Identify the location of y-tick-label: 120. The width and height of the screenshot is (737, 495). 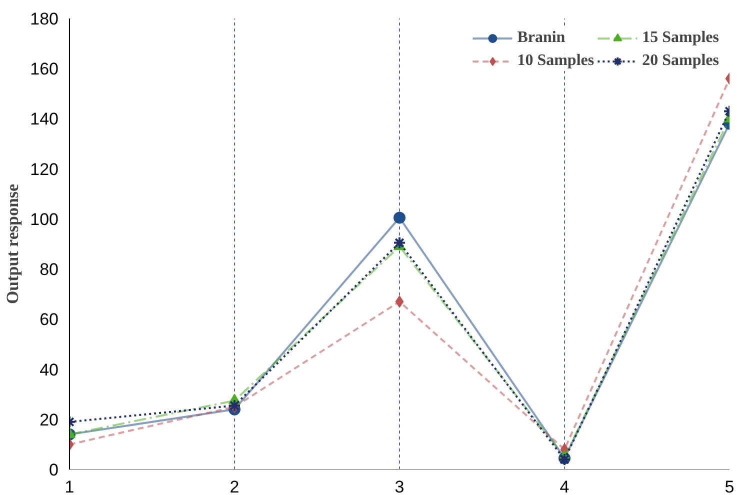
(44, 169).